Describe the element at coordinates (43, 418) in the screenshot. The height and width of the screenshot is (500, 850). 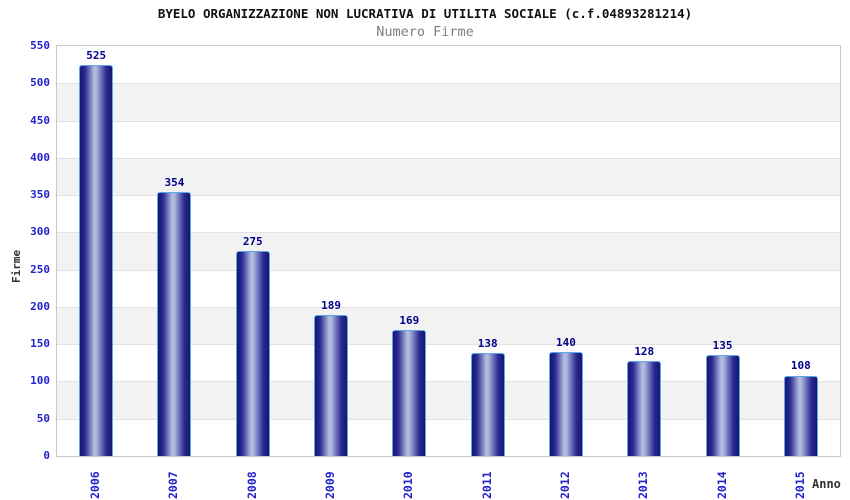
I see `y-tick-label: 50` at that location.